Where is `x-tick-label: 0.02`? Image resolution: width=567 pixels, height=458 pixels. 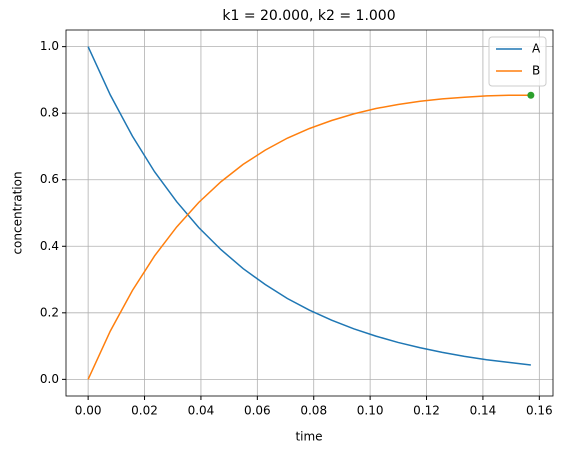 x-tick-label: 0.02 is located at coordinates (144, 411).